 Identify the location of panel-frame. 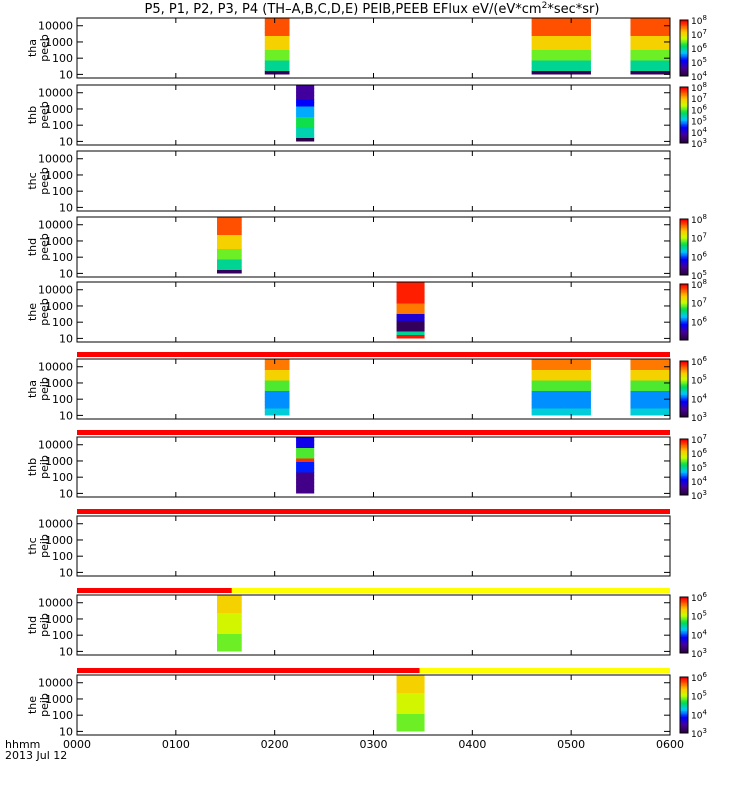
(373, 247).